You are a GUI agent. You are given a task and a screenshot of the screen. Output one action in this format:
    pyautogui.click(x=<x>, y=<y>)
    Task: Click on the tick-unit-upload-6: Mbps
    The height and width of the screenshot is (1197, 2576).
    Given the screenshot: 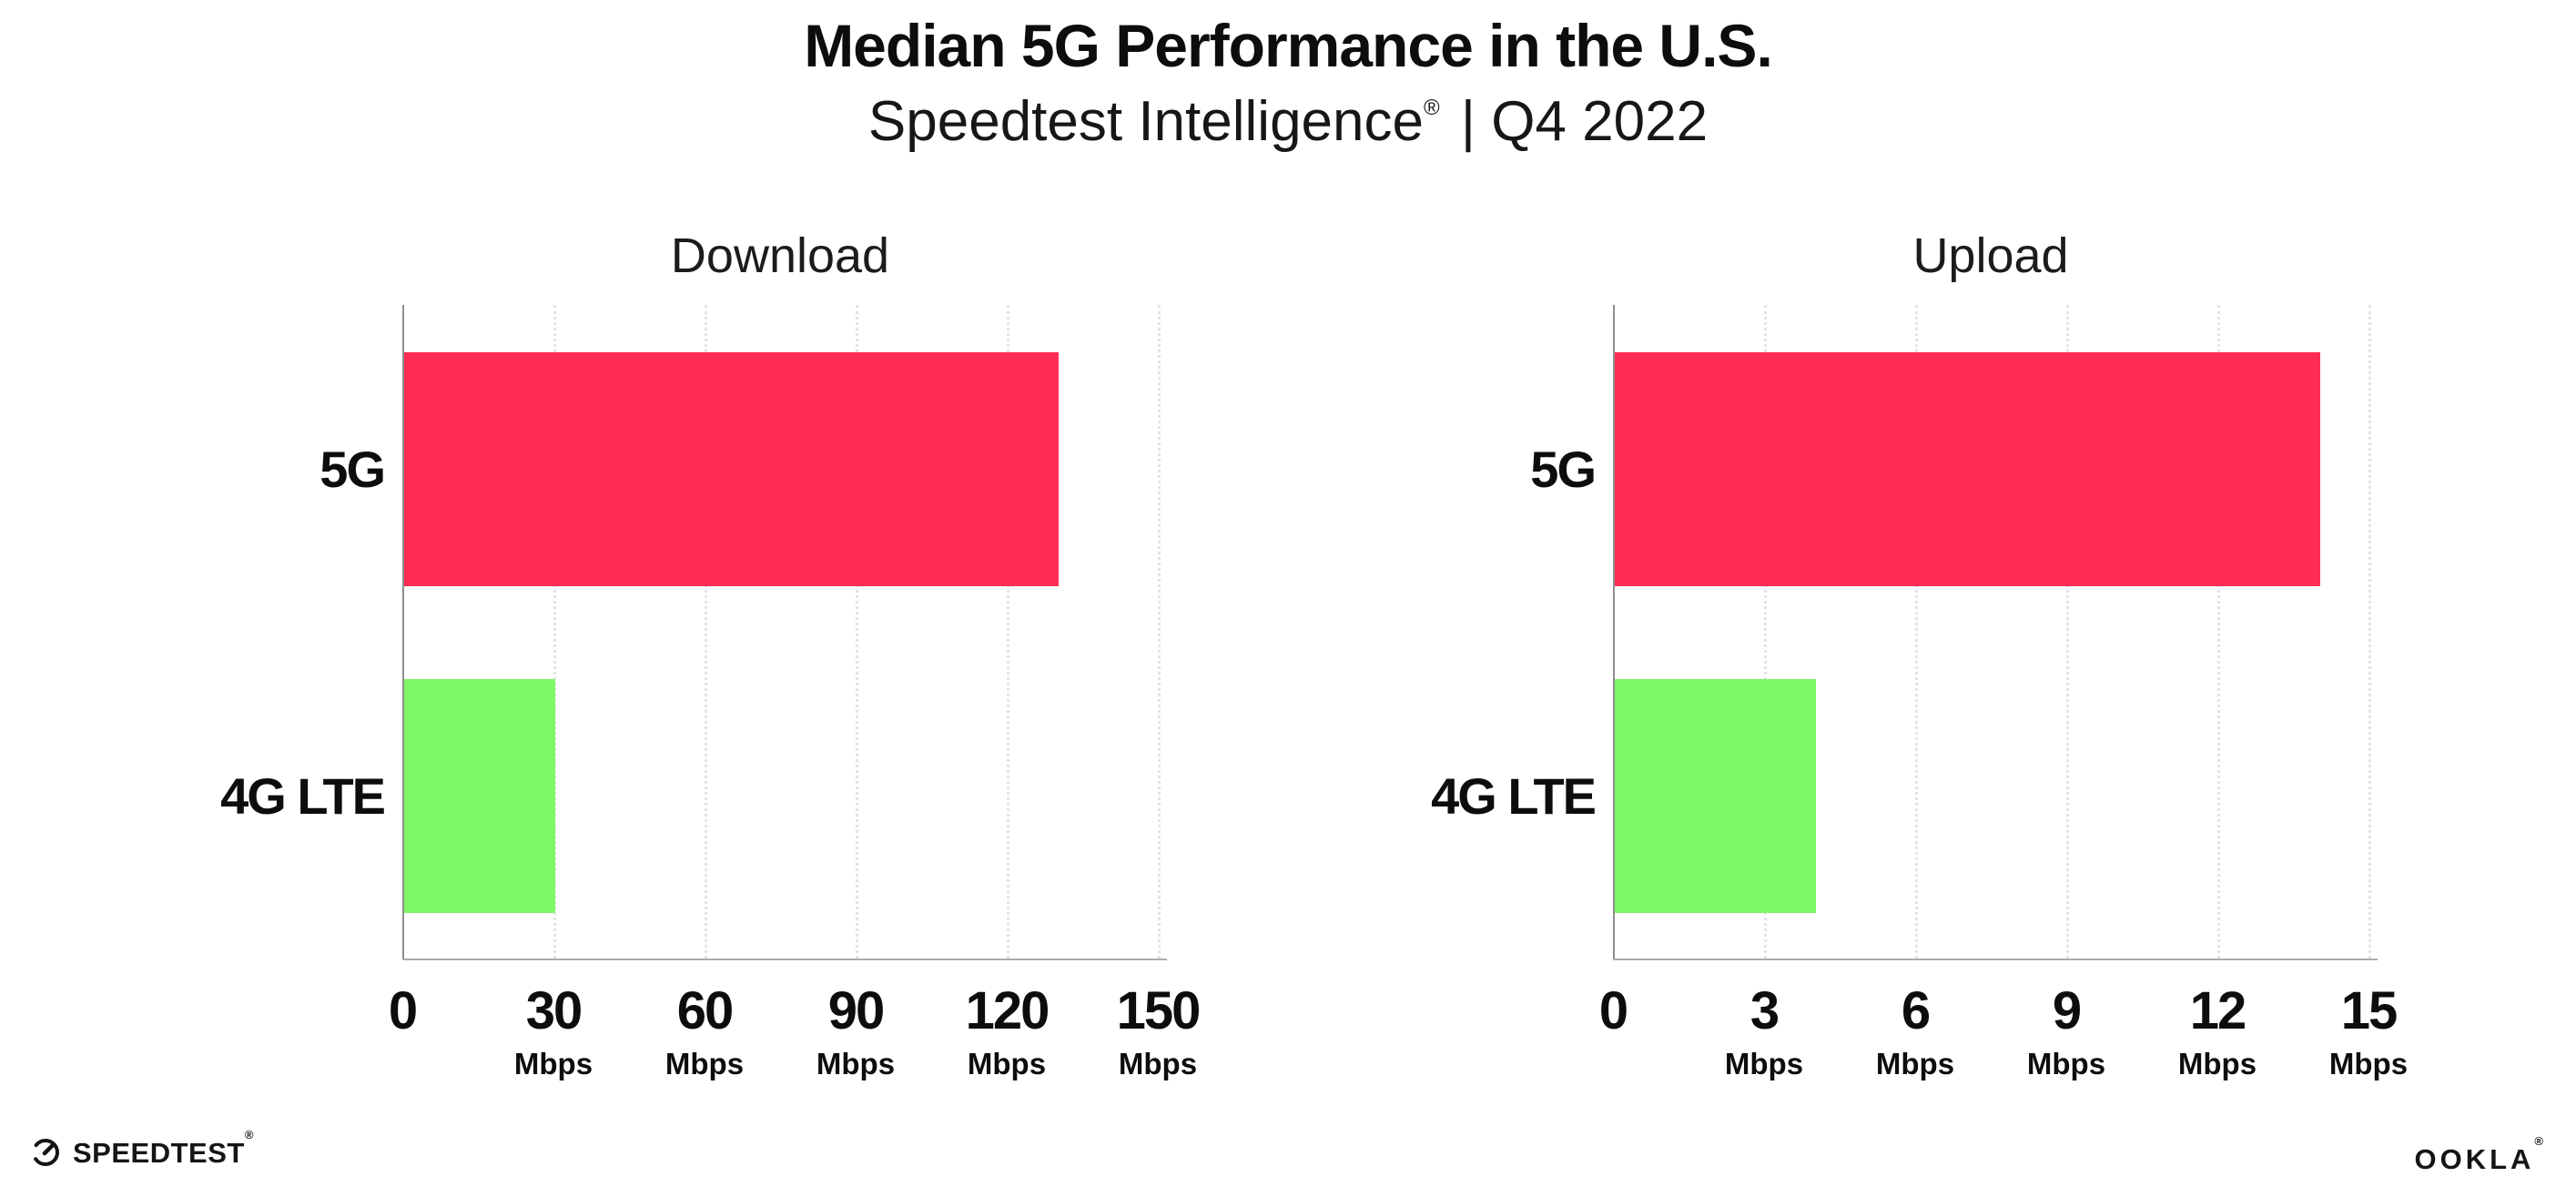 What is the action you would take?
    pyautogui.click(x=1915, y=1063)
    